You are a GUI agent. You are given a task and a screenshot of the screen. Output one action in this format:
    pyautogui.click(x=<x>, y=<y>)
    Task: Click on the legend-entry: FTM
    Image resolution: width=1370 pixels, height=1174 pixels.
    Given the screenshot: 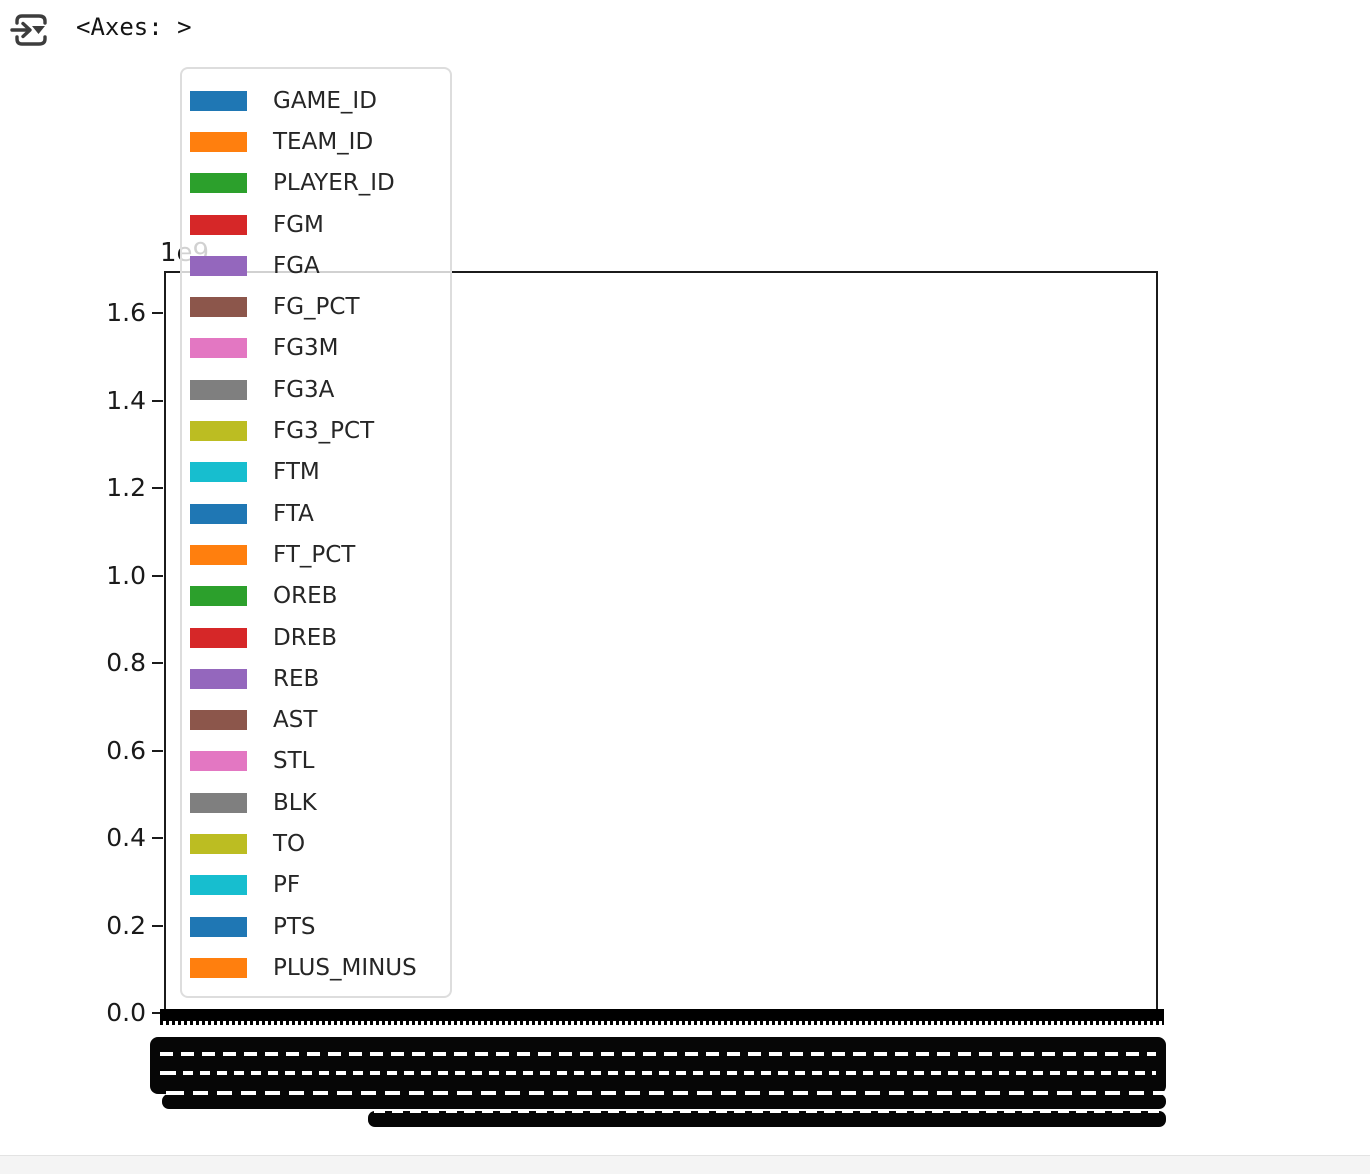 What is the action you would take?
    pyautogui.click(x=316, y=472)
    